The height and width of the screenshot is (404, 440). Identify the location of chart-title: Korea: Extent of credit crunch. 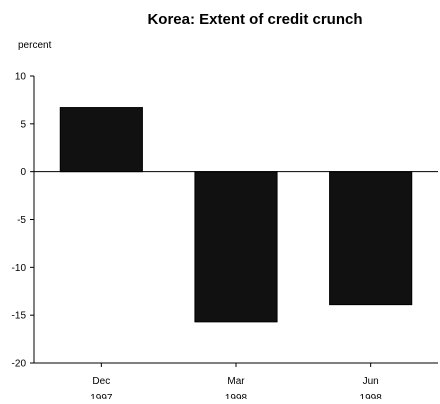
(254, 19).